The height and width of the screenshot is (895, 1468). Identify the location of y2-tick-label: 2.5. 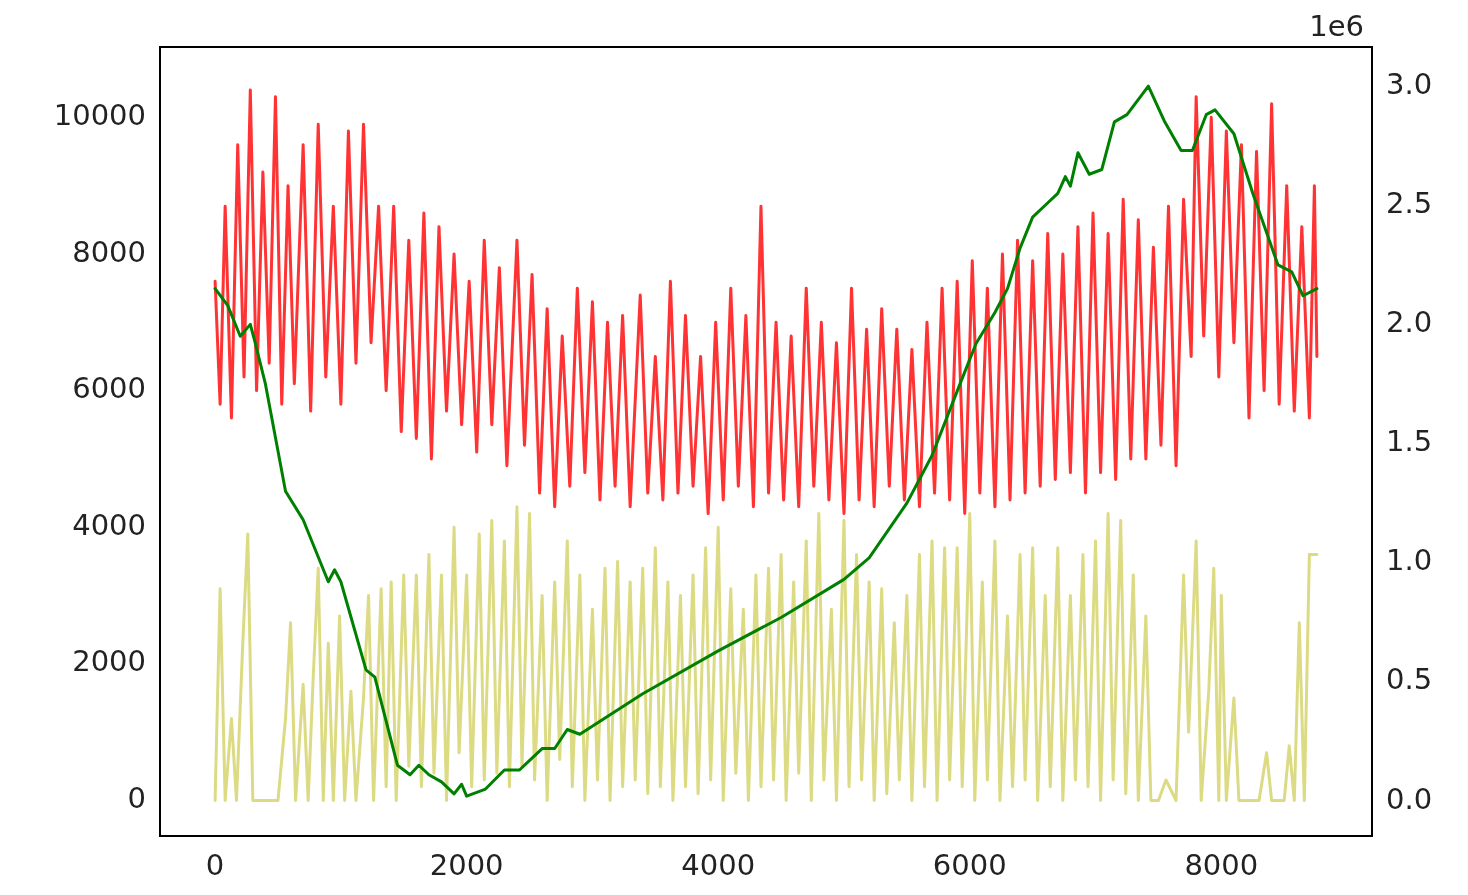
(1409, 202).